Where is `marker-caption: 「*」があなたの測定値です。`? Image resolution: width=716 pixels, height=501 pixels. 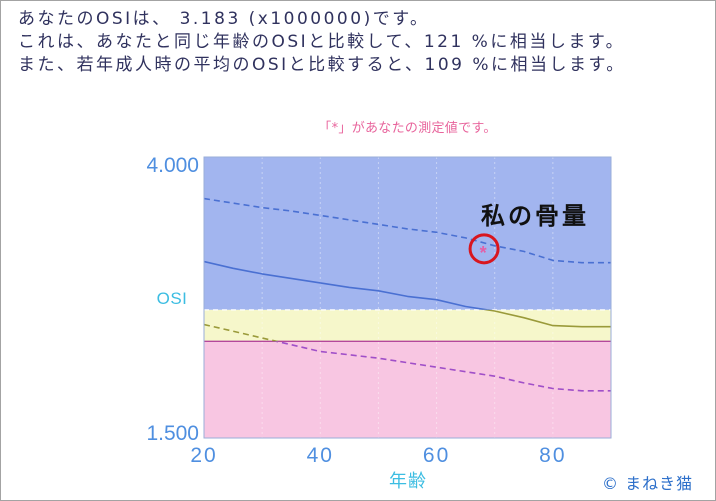 marker-caption: 「*」があなたの測定値です。 is located at coordinates (407, 128).